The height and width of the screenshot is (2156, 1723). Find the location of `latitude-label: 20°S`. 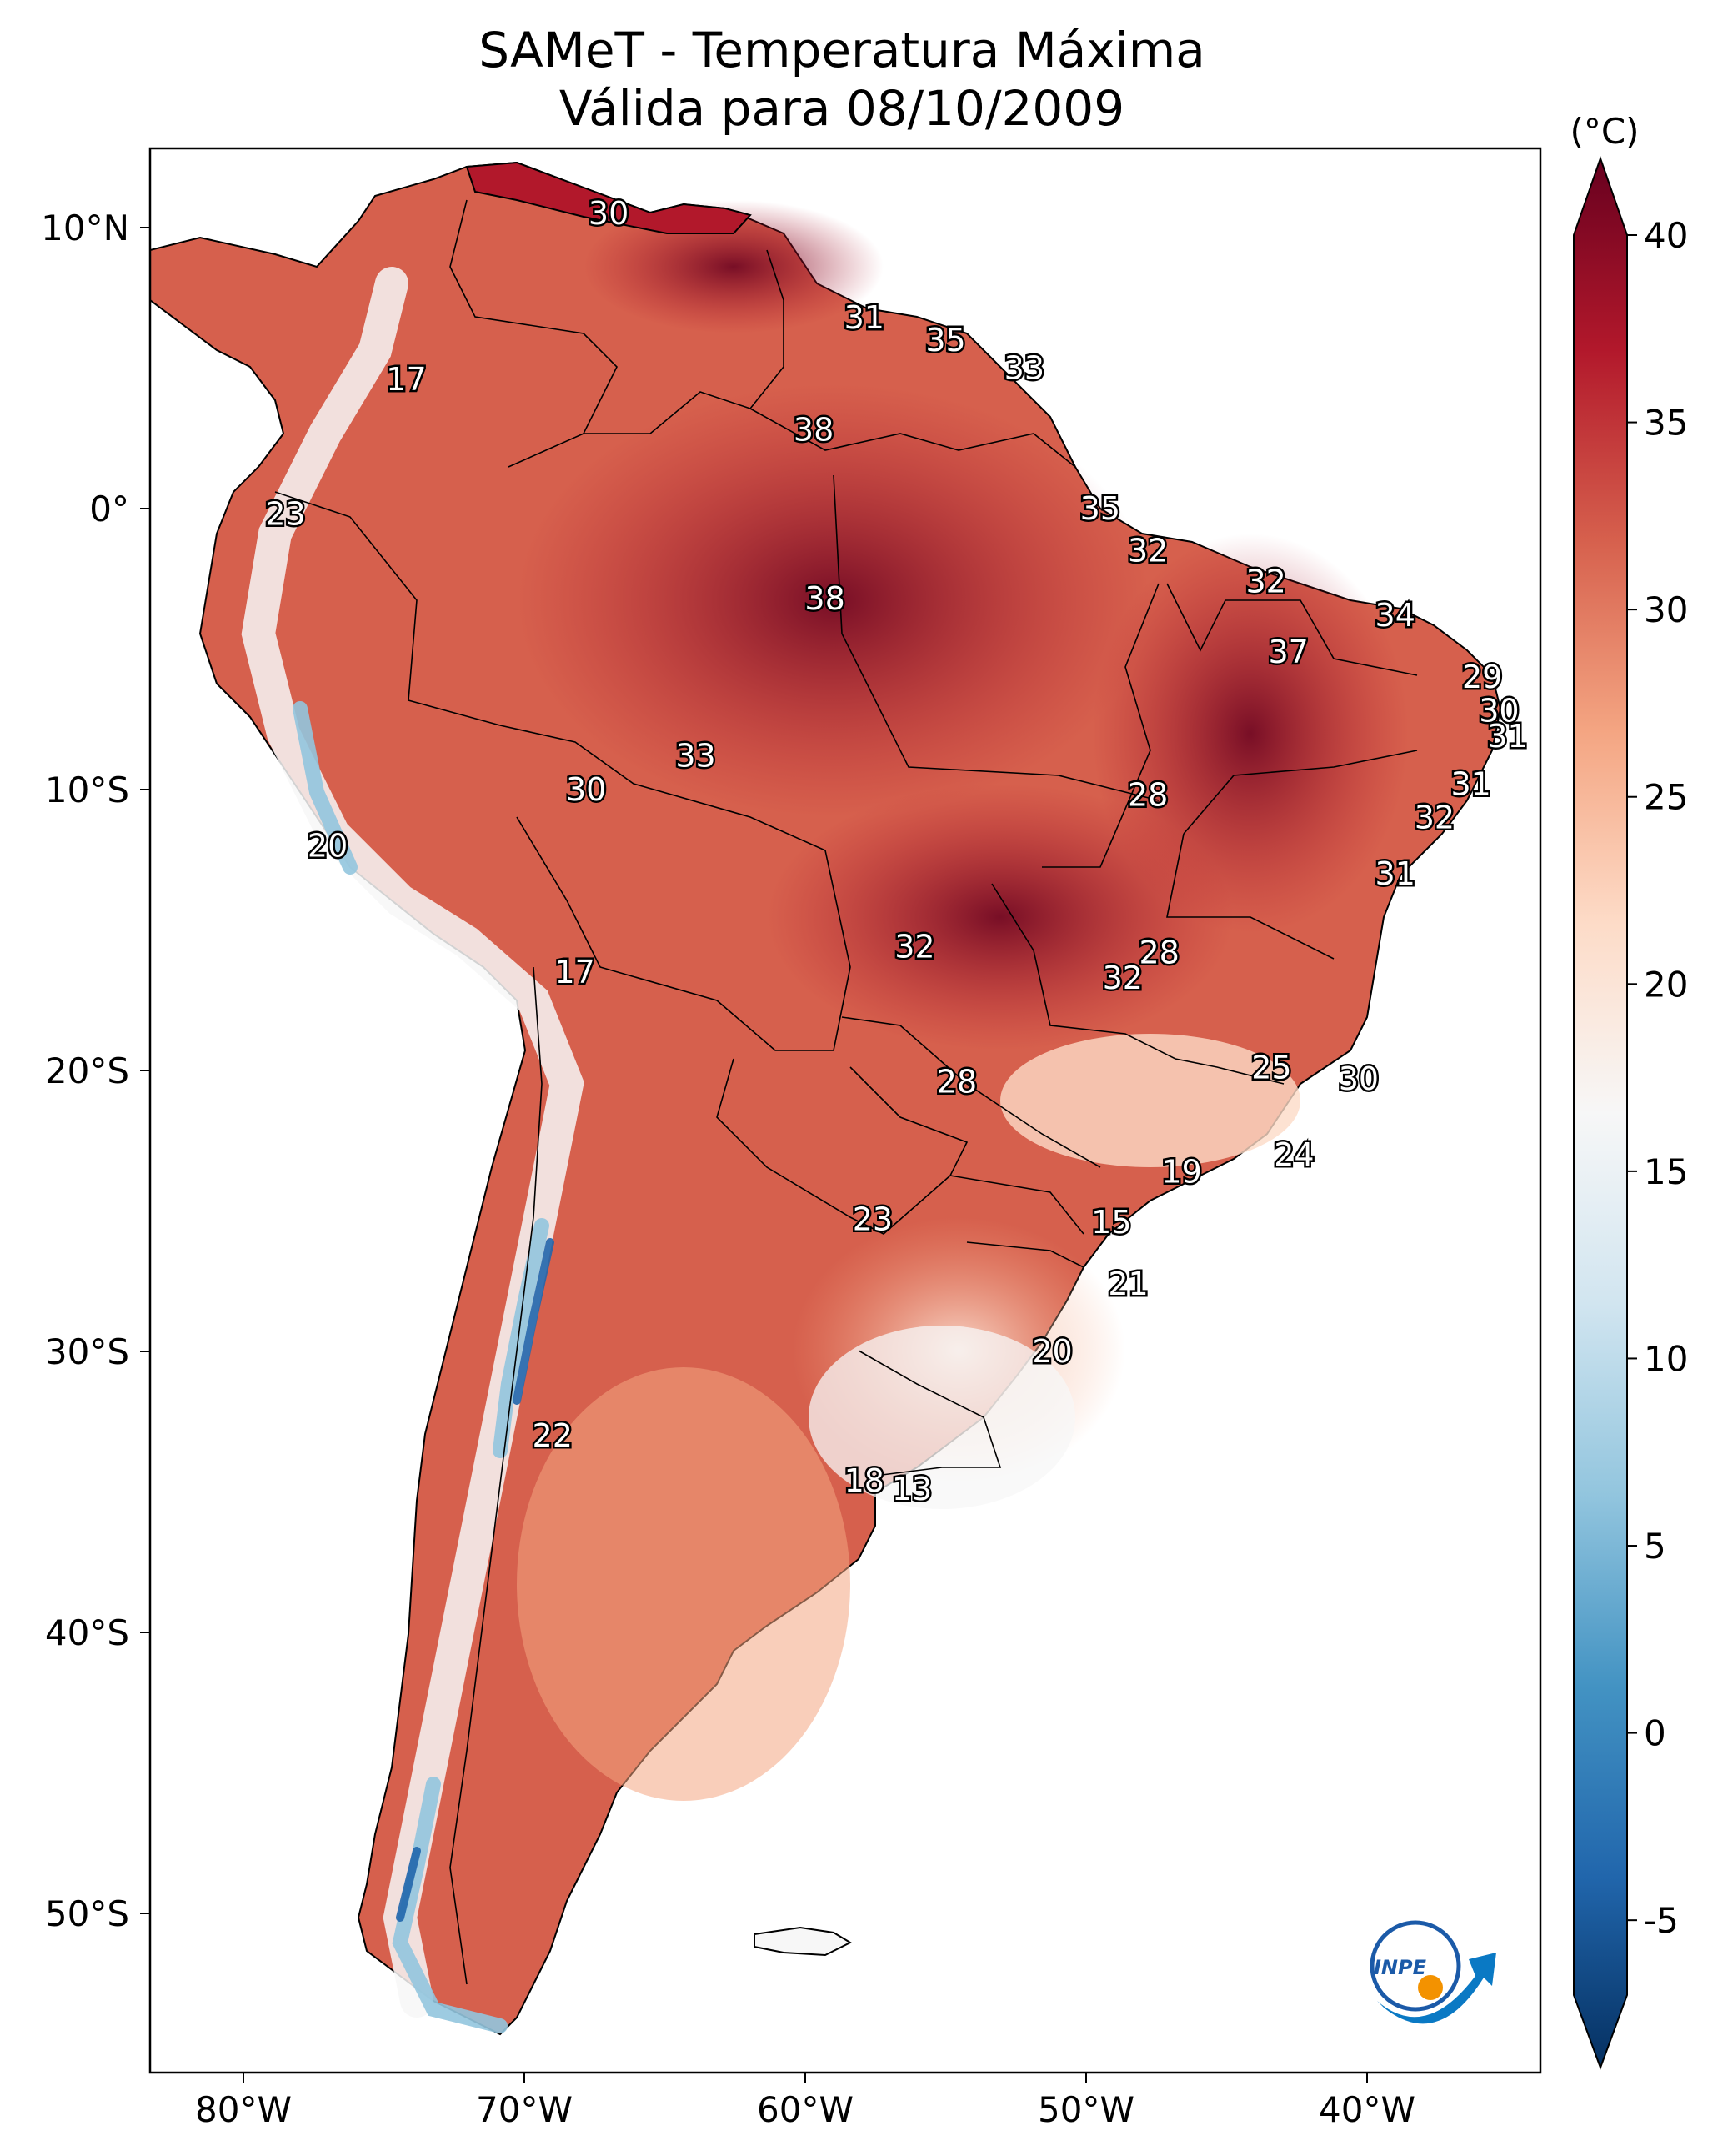

latitude-label: 20°S is located at coordinates (87, 1070).